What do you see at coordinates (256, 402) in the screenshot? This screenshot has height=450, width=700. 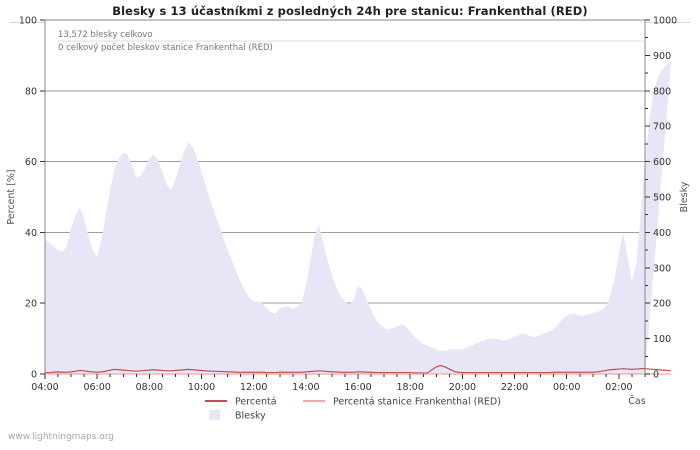 I see `legend-label: Percentá` at bounding box center [256, 402].